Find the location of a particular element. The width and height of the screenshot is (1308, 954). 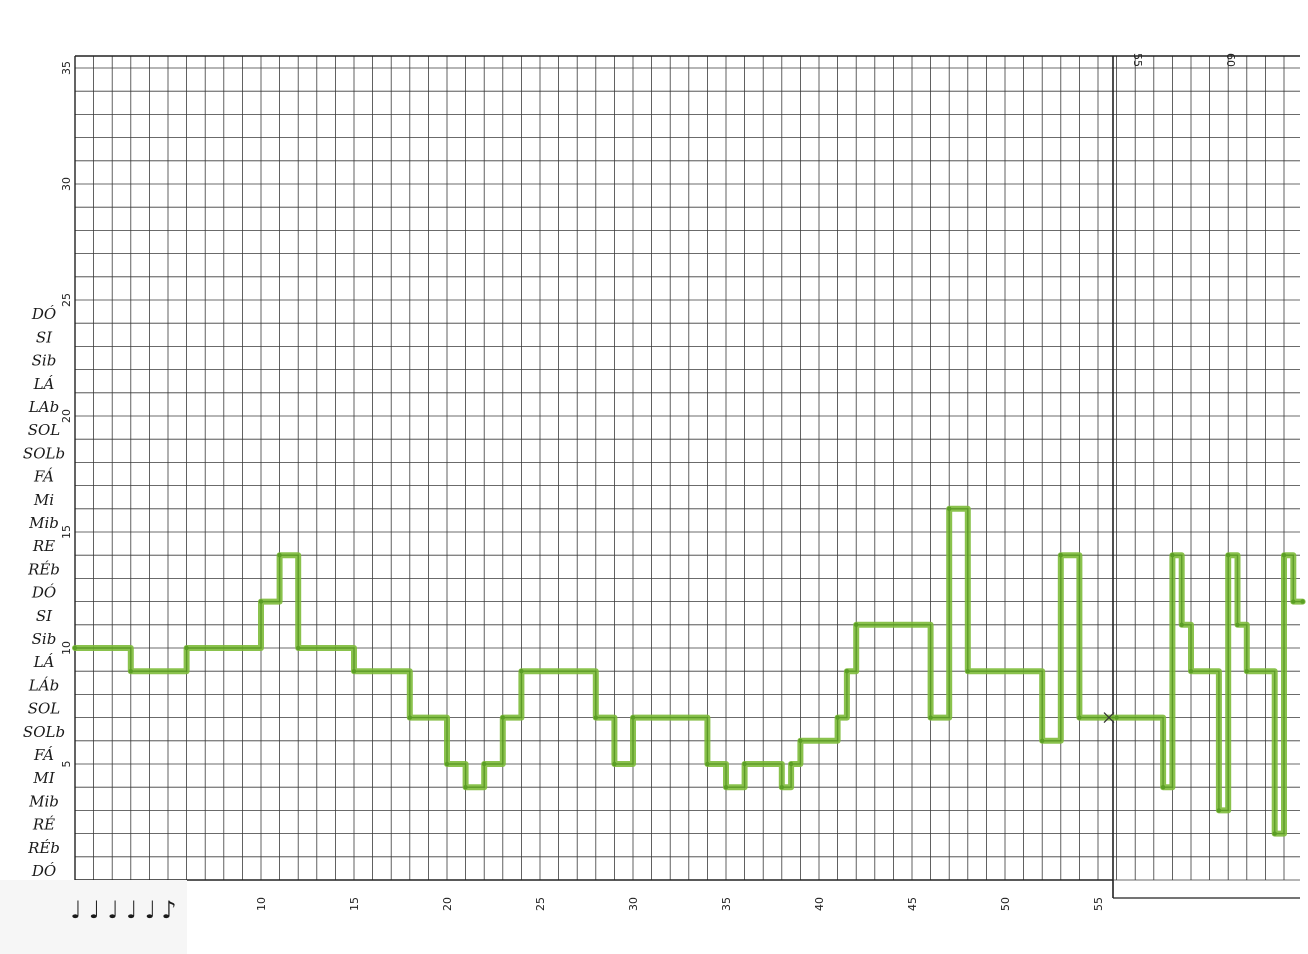

y-tick-label: 35 is located at coordinates (66, 68).